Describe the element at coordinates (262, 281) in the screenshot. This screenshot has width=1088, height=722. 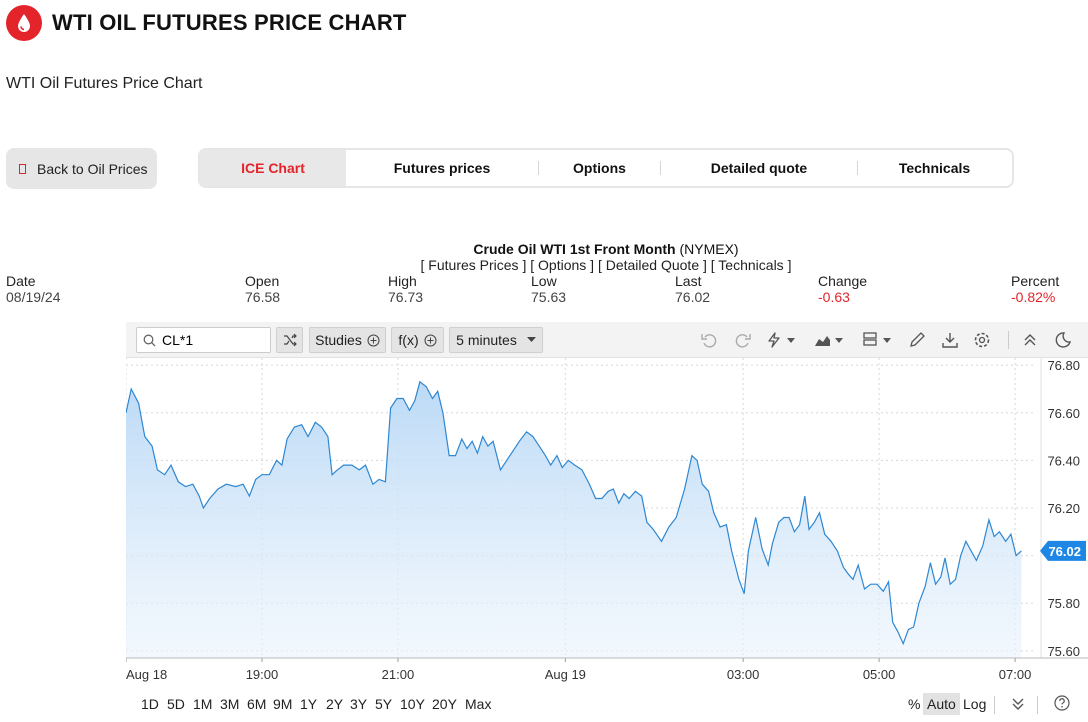
I see `stat-label: Open` at that location.